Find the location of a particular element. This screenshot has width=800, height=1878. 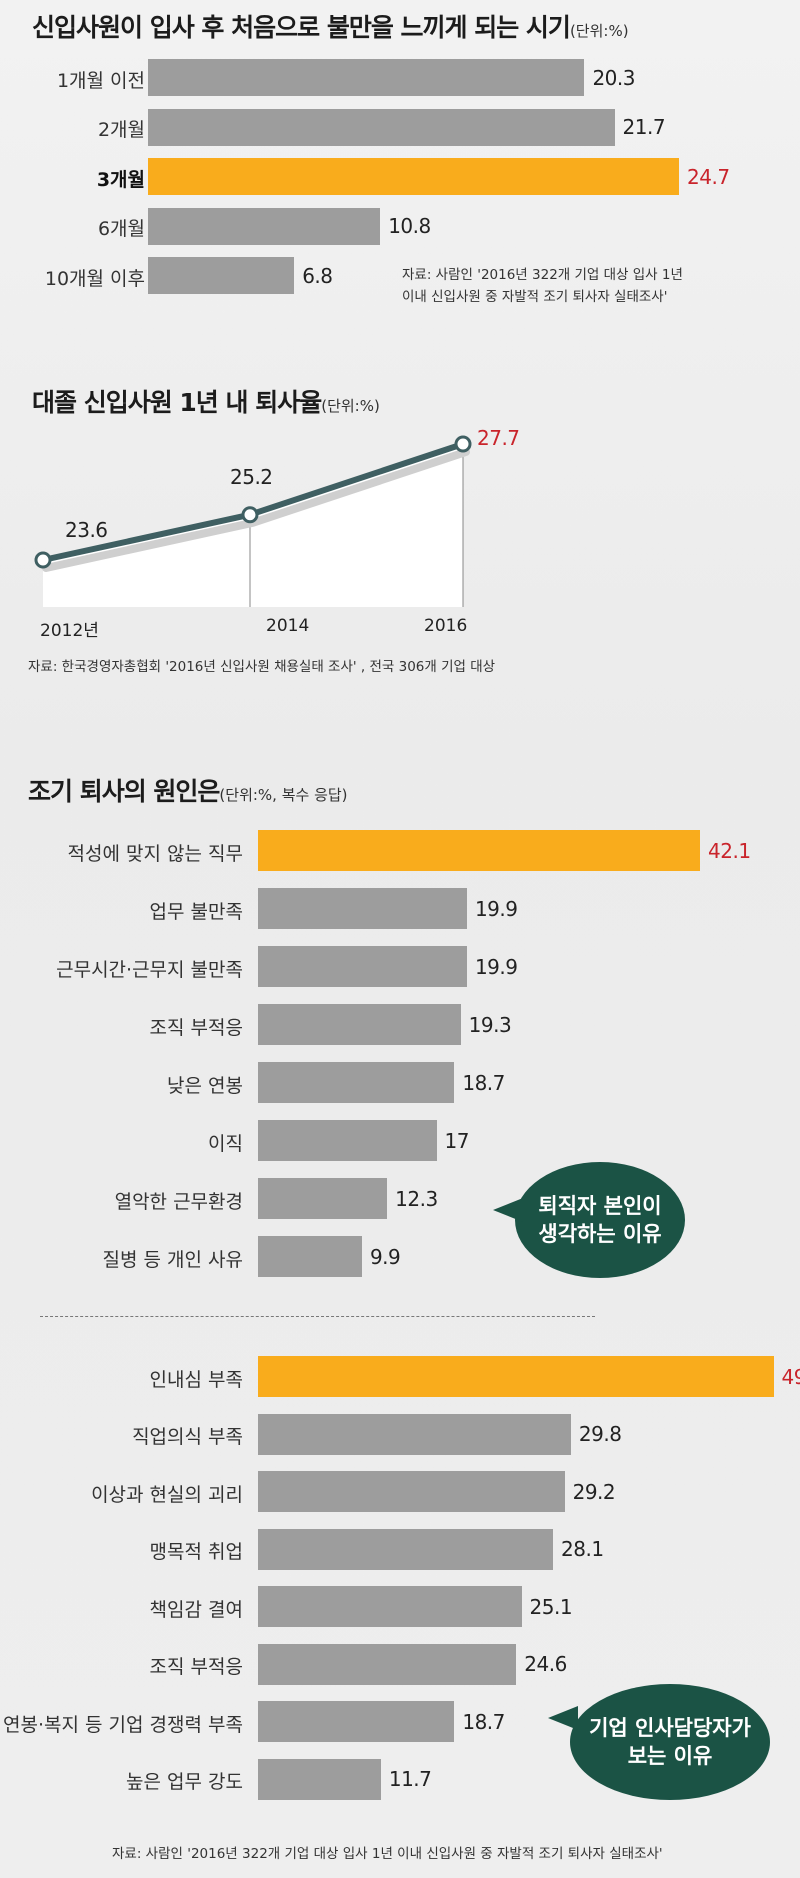

reason-employee-category-label: 업무 불만족 is located at coordinates (196, 911).